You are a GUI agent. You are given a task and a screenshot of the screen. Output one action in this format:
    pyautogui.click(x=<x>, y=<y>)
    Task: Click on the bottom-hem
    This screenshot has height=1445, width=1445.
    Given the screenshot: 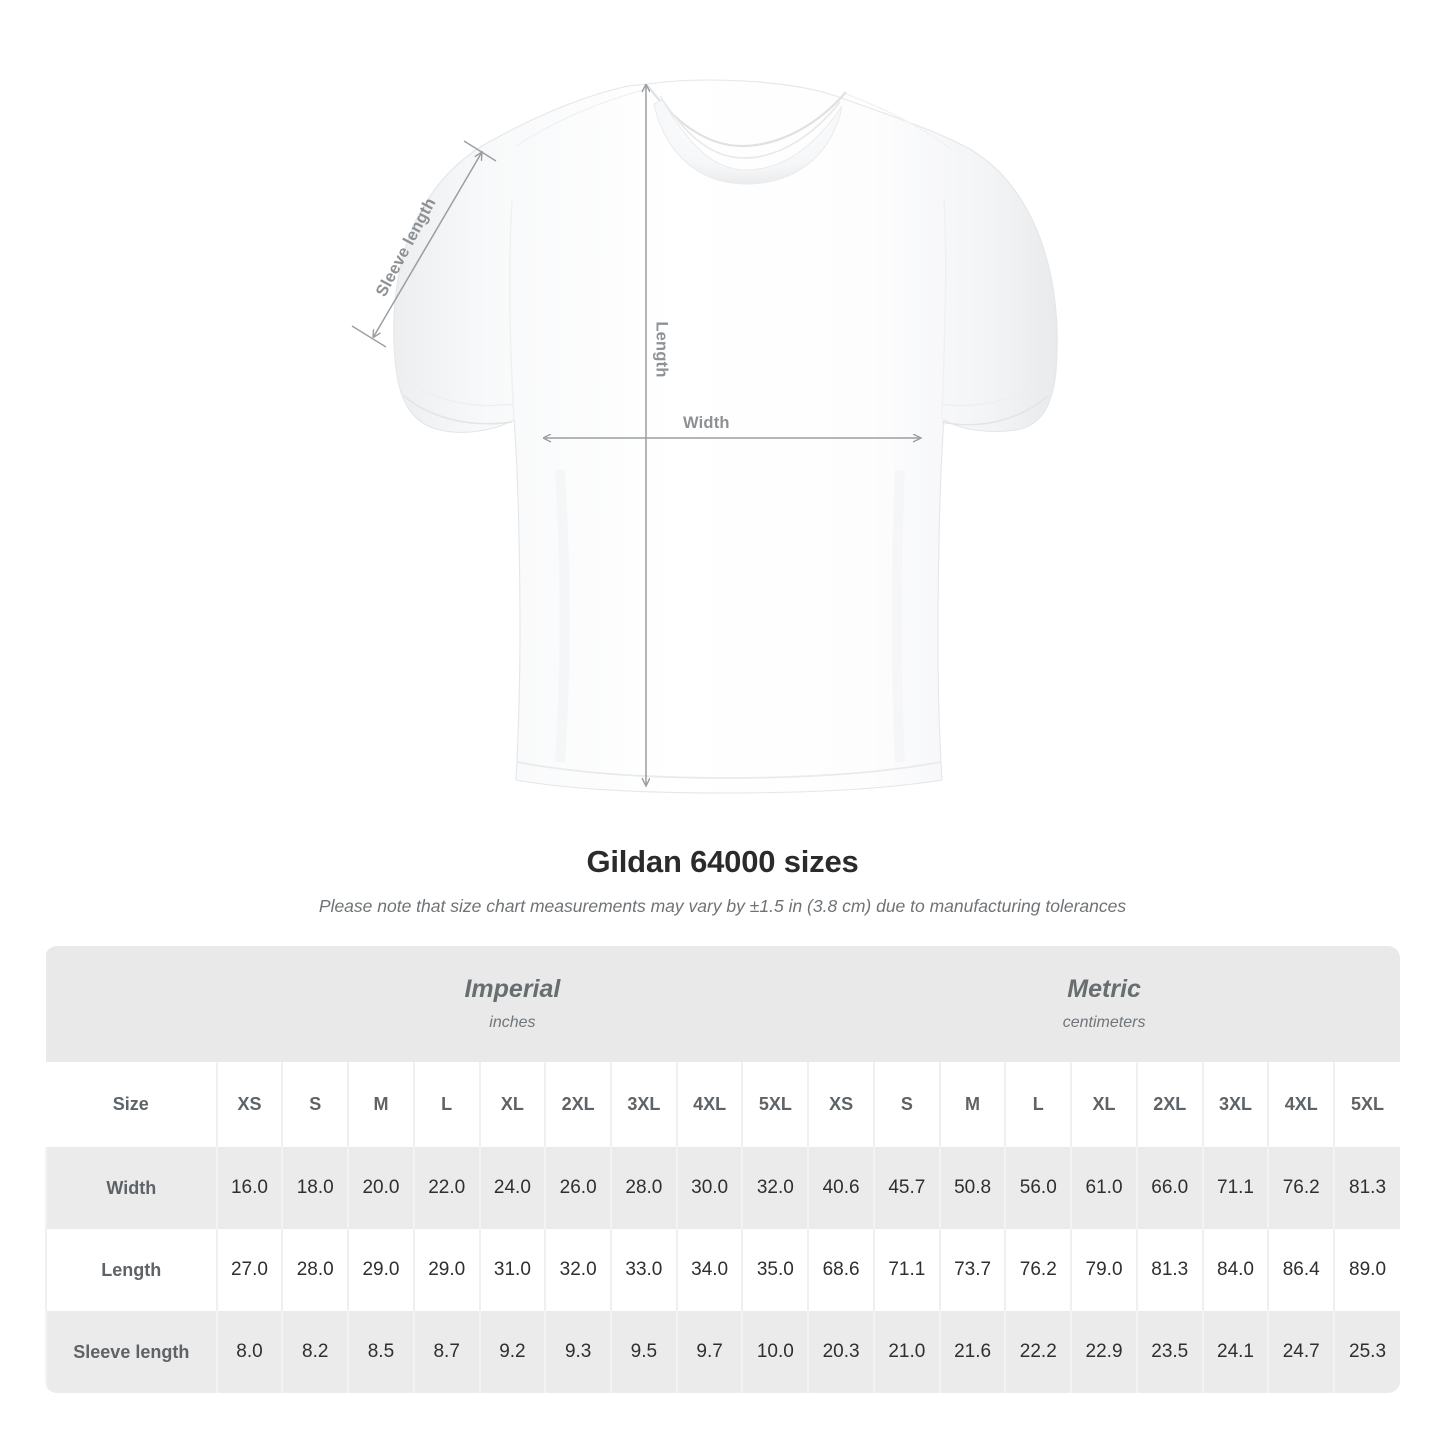 What is the action you would take?
    pyautogui.click(x=729, y=770)
    